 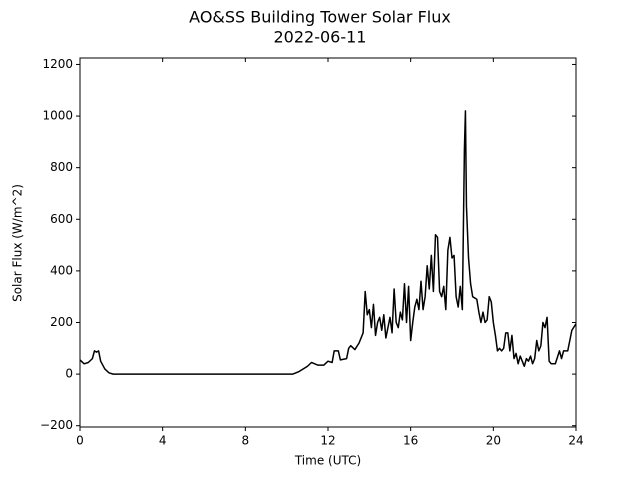 What do you see at coordinates (18, 243) in the screenshot?
I see `y-axis-label: Solar Flux (W/m^2)` at bounding box center [18, 243].